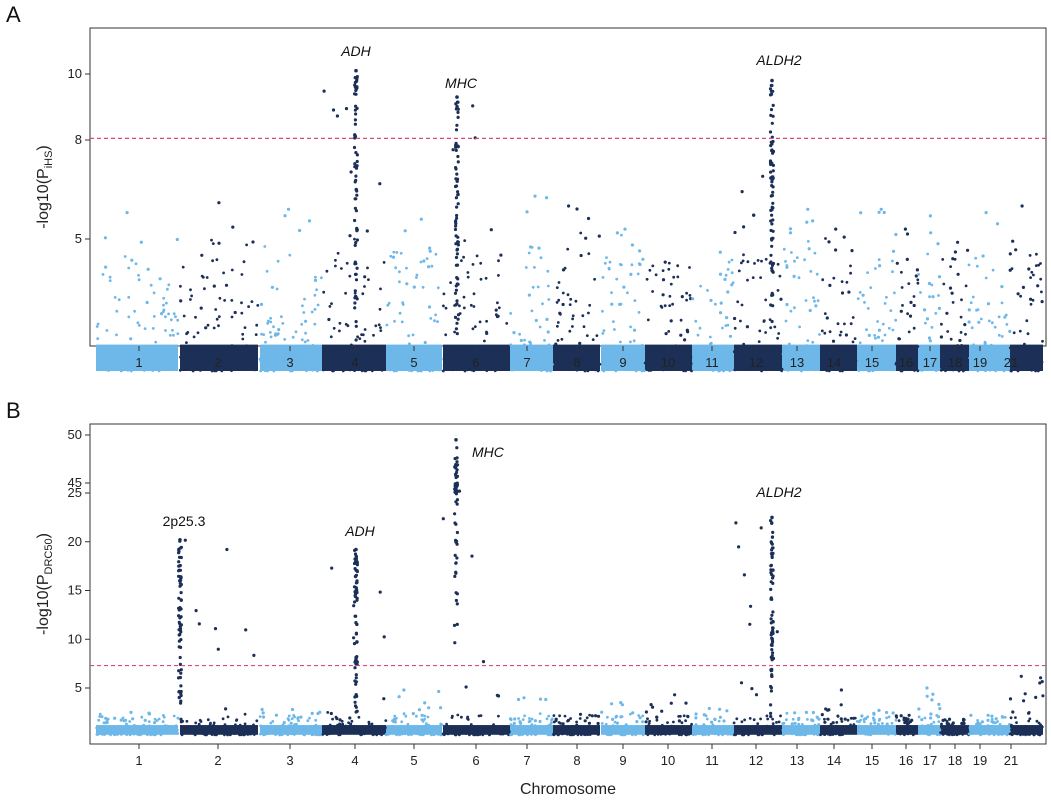  I want to click on peak-label: ADH, so click(359, 531).